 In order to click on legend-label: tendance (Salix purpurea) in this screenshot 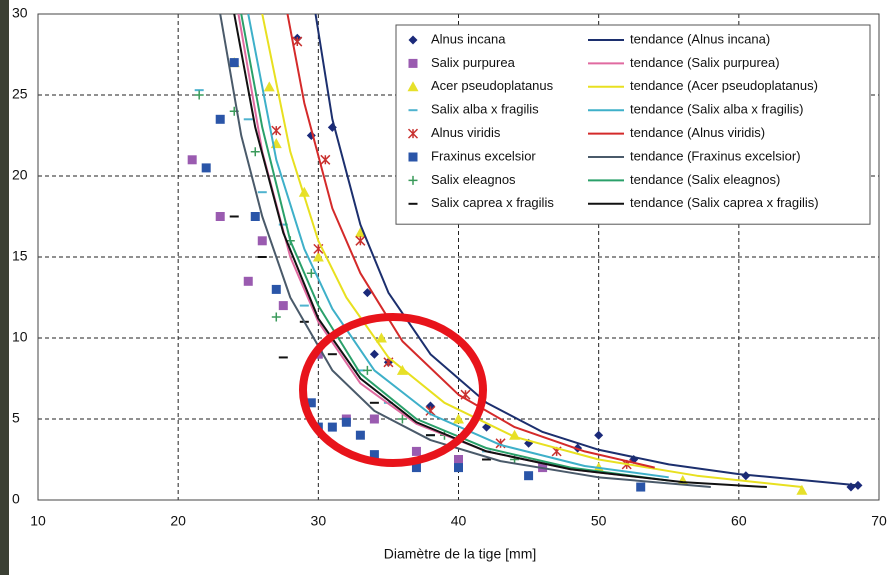, I will do `click(705, 62)`.